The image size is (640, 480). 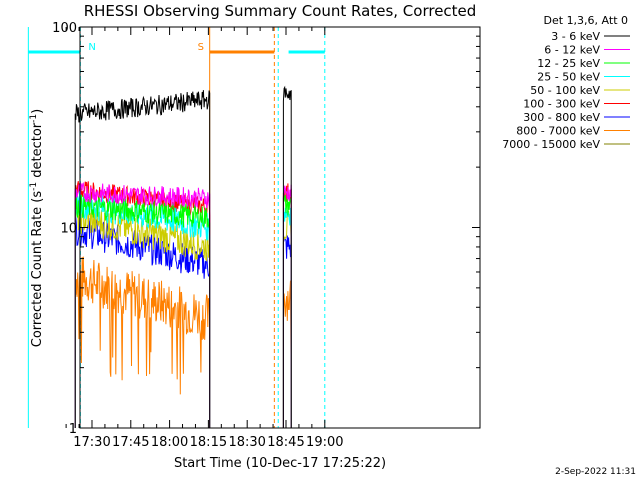 What do you see at coordinates (91, 47) in the screenshot?
I see `flag-label: N` at bounding box center [91, 47].